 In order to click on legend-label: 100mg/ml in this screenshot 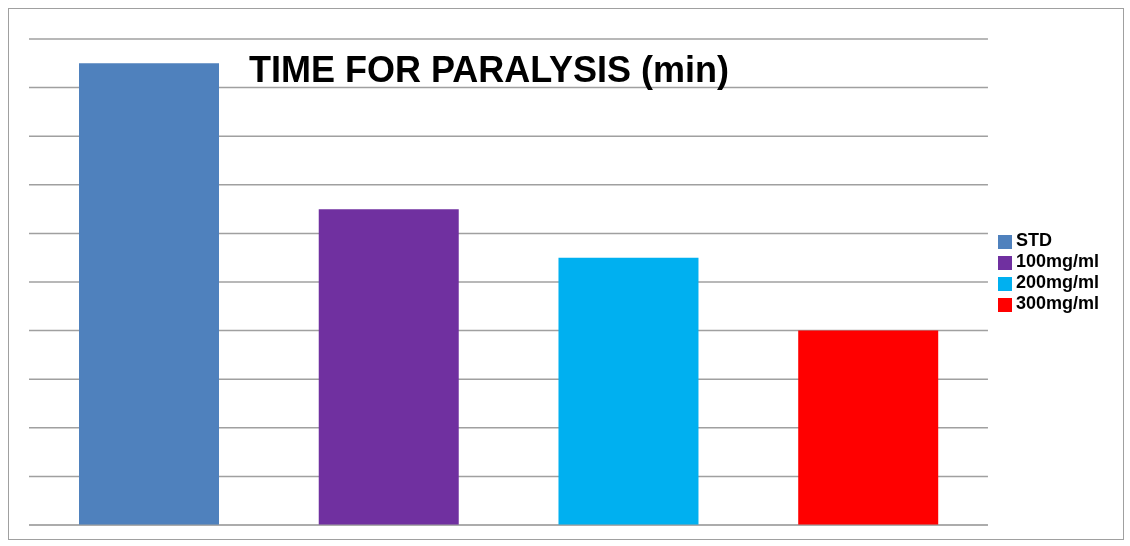, I will do `click(1057, 261)`.